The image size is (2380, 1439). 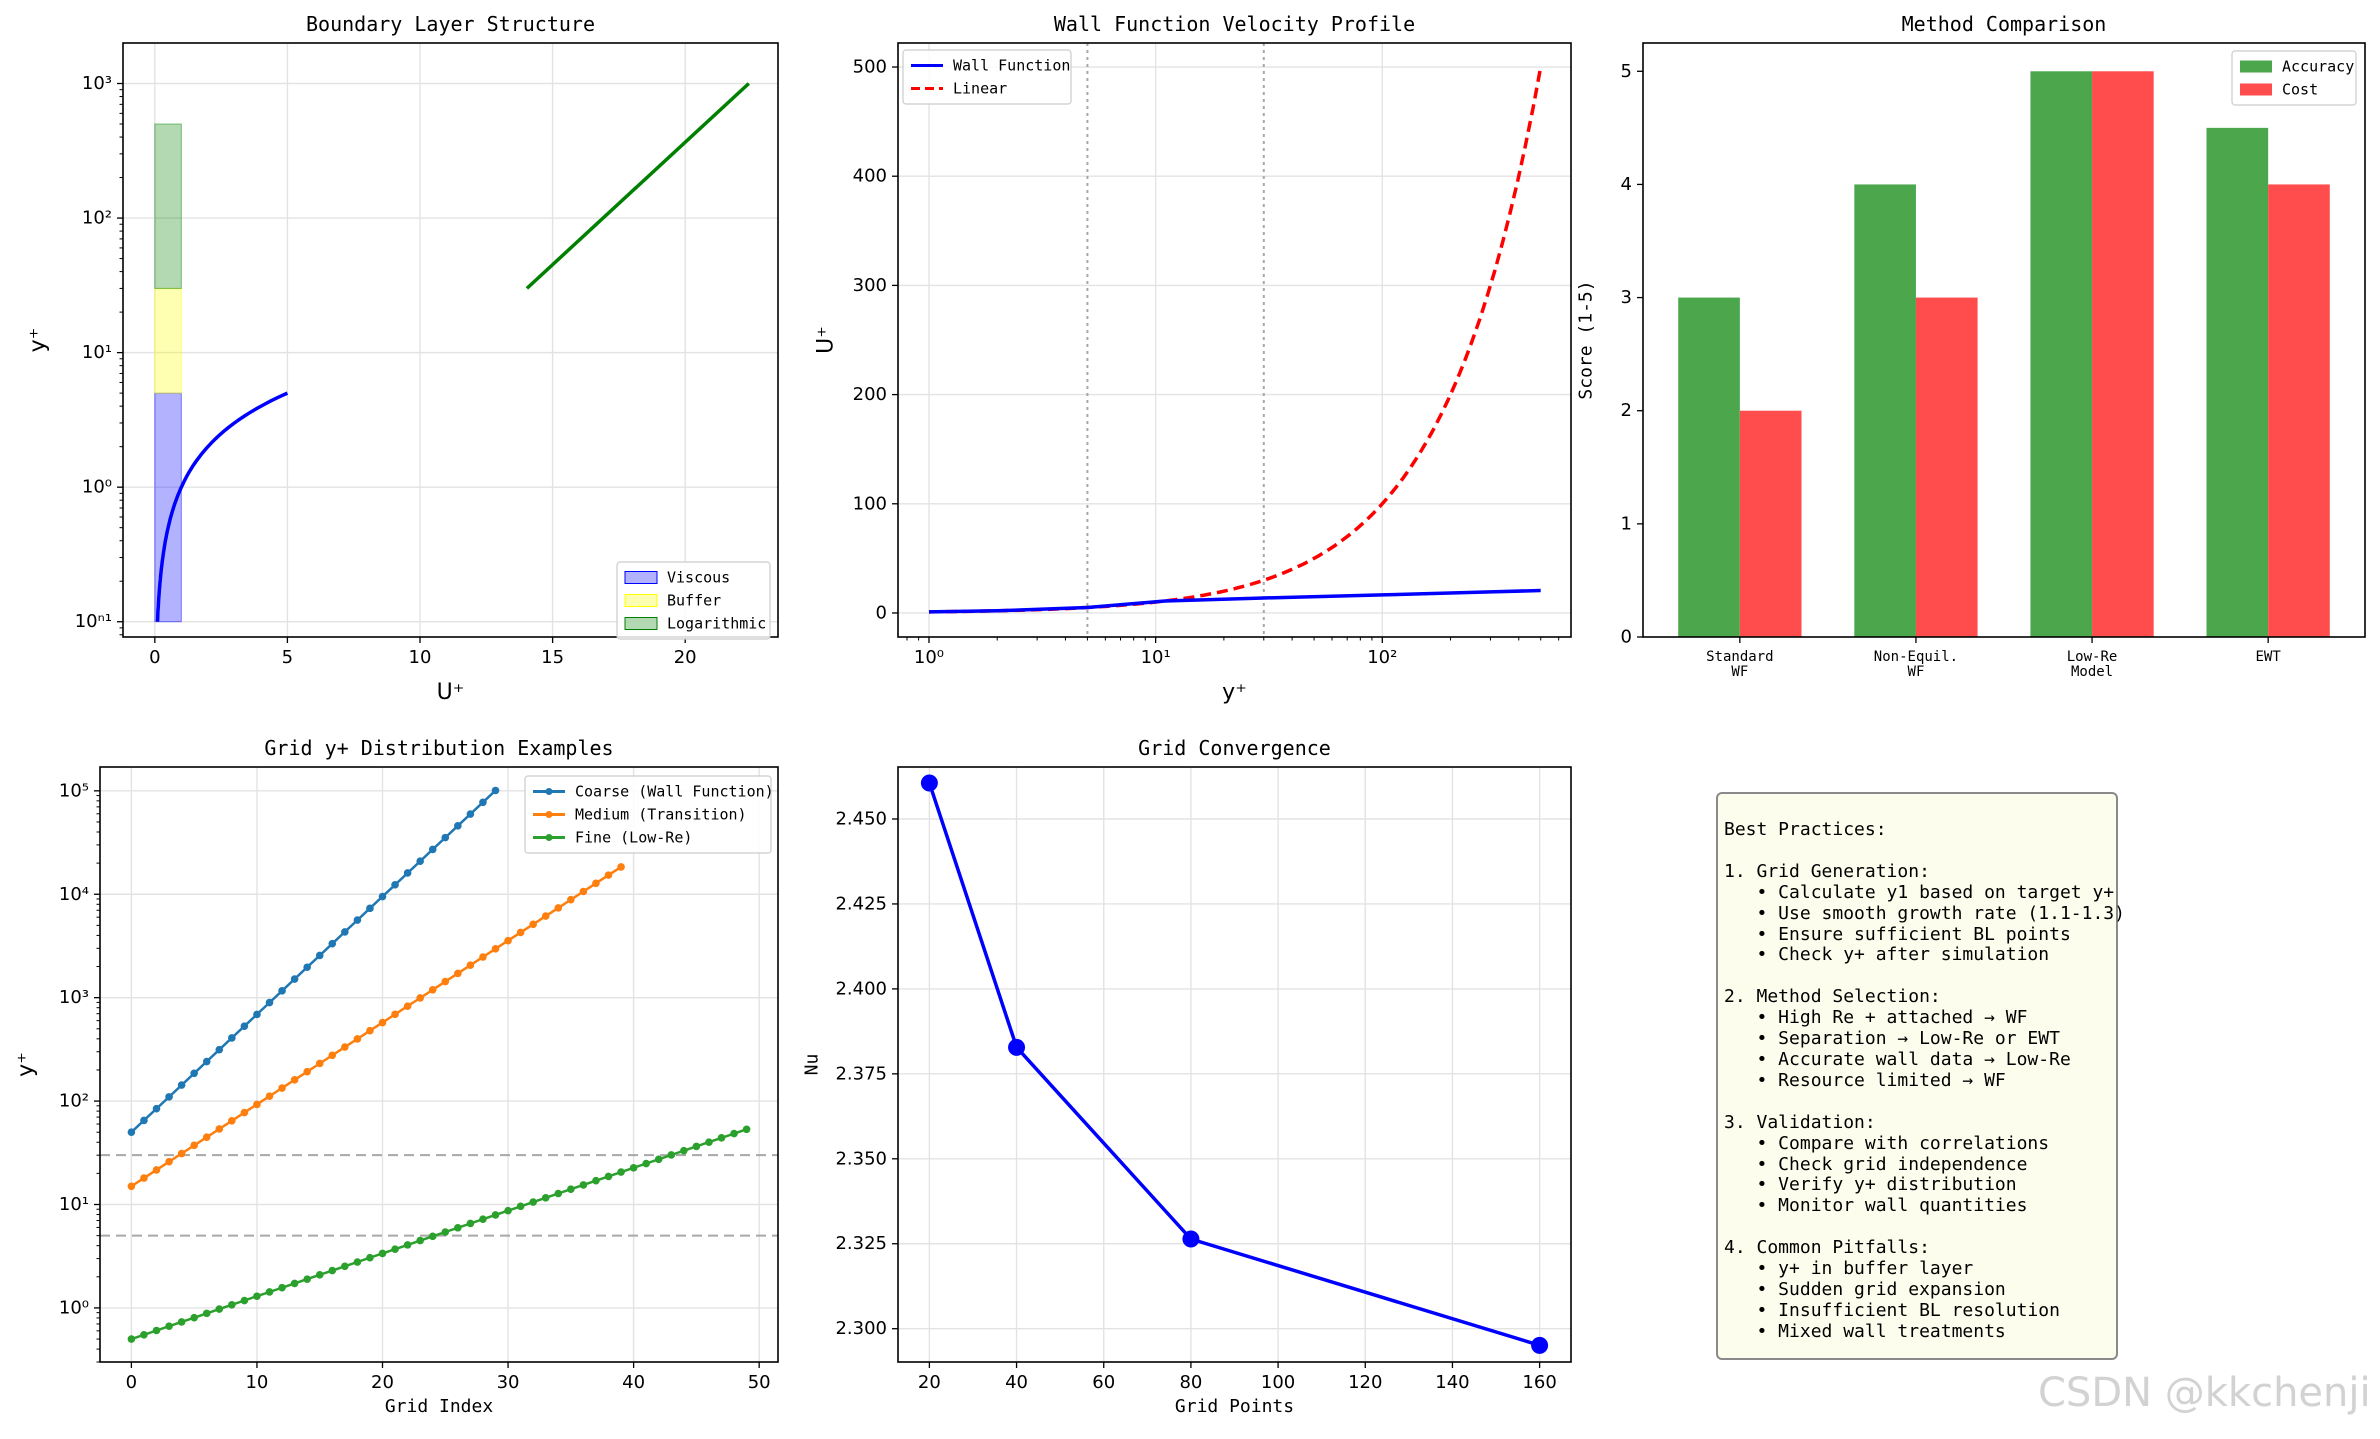 I want to click on x-tick-label: 10², so click(x=1382, y=657).